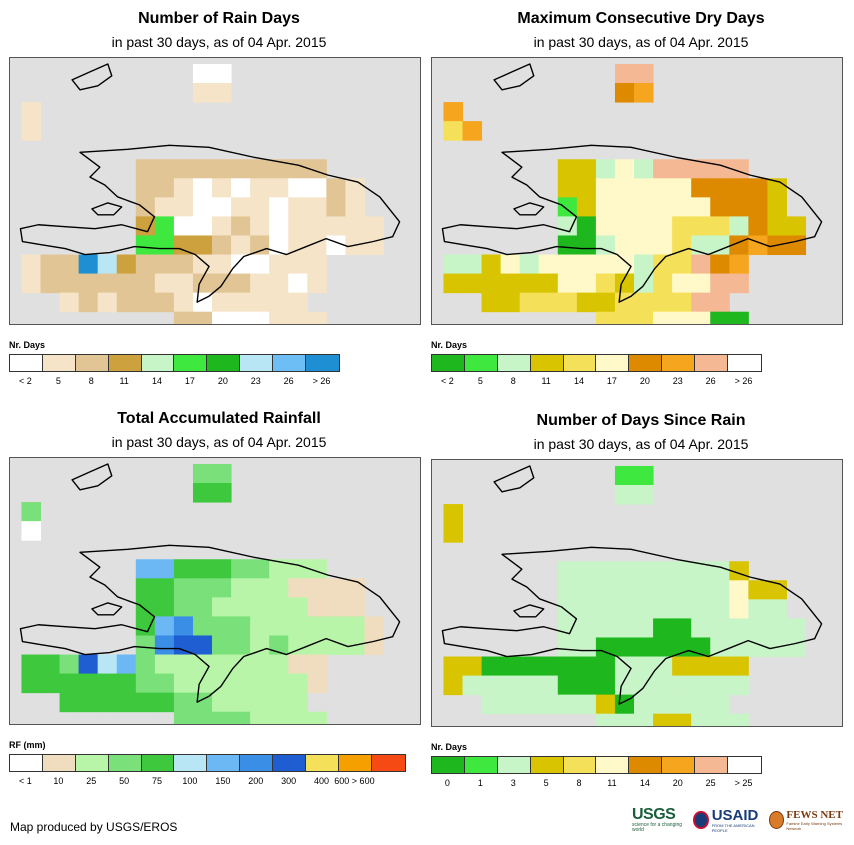 This screenshot has height=845, width=854. I want to click on legend-label: 11, so click(612, 783).